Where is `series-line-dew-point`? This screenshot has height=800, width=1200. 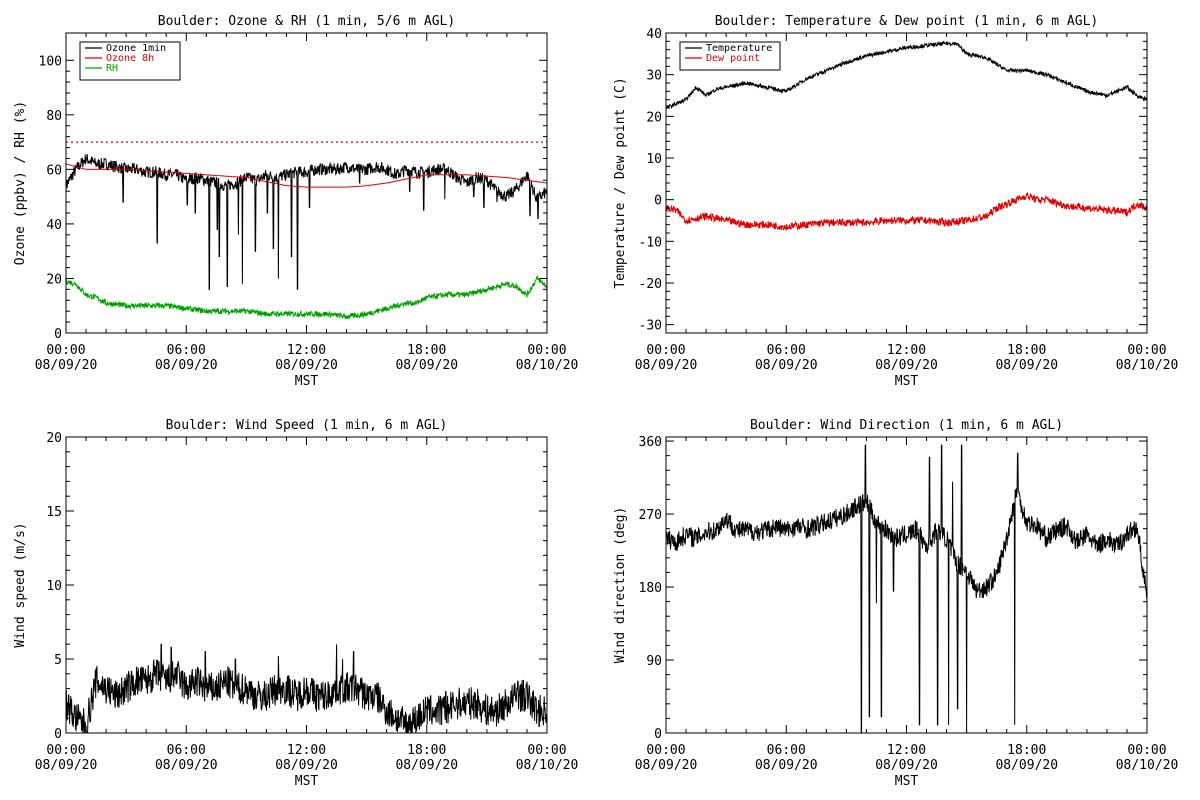 series-line-dew-point is located at coordinates (906, 211).